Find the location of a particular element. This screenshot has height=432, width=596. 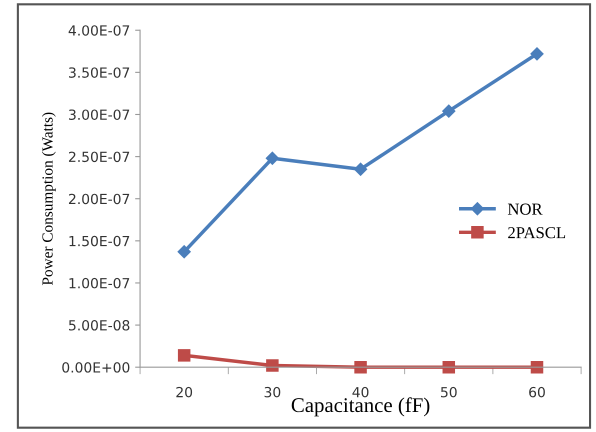

y-tick-label: 3.00E-07 is located at coordinates (99, 114).